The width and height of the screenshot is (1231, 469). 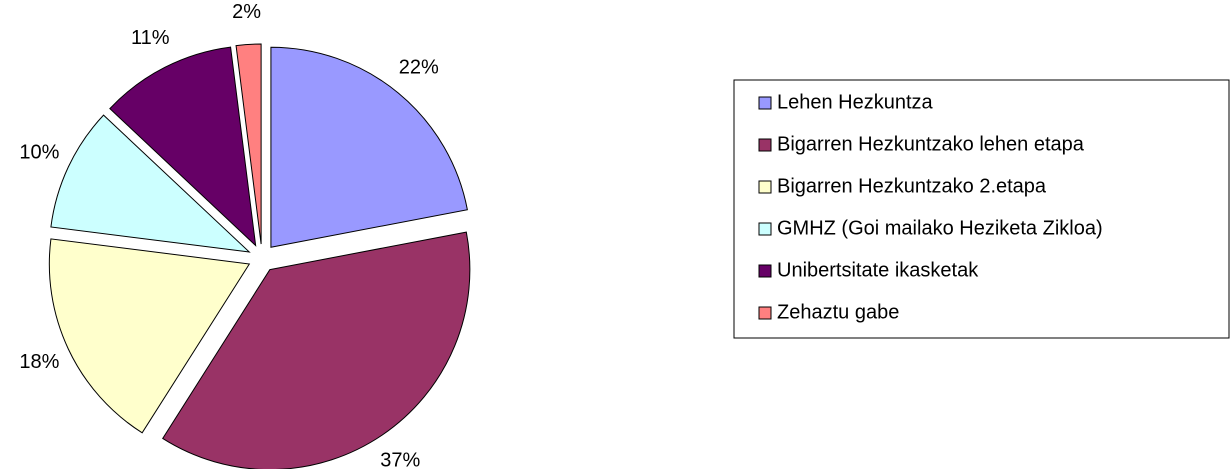 I want to click on legend-label: Zehaztu gabe, so click(x=838, y=312).